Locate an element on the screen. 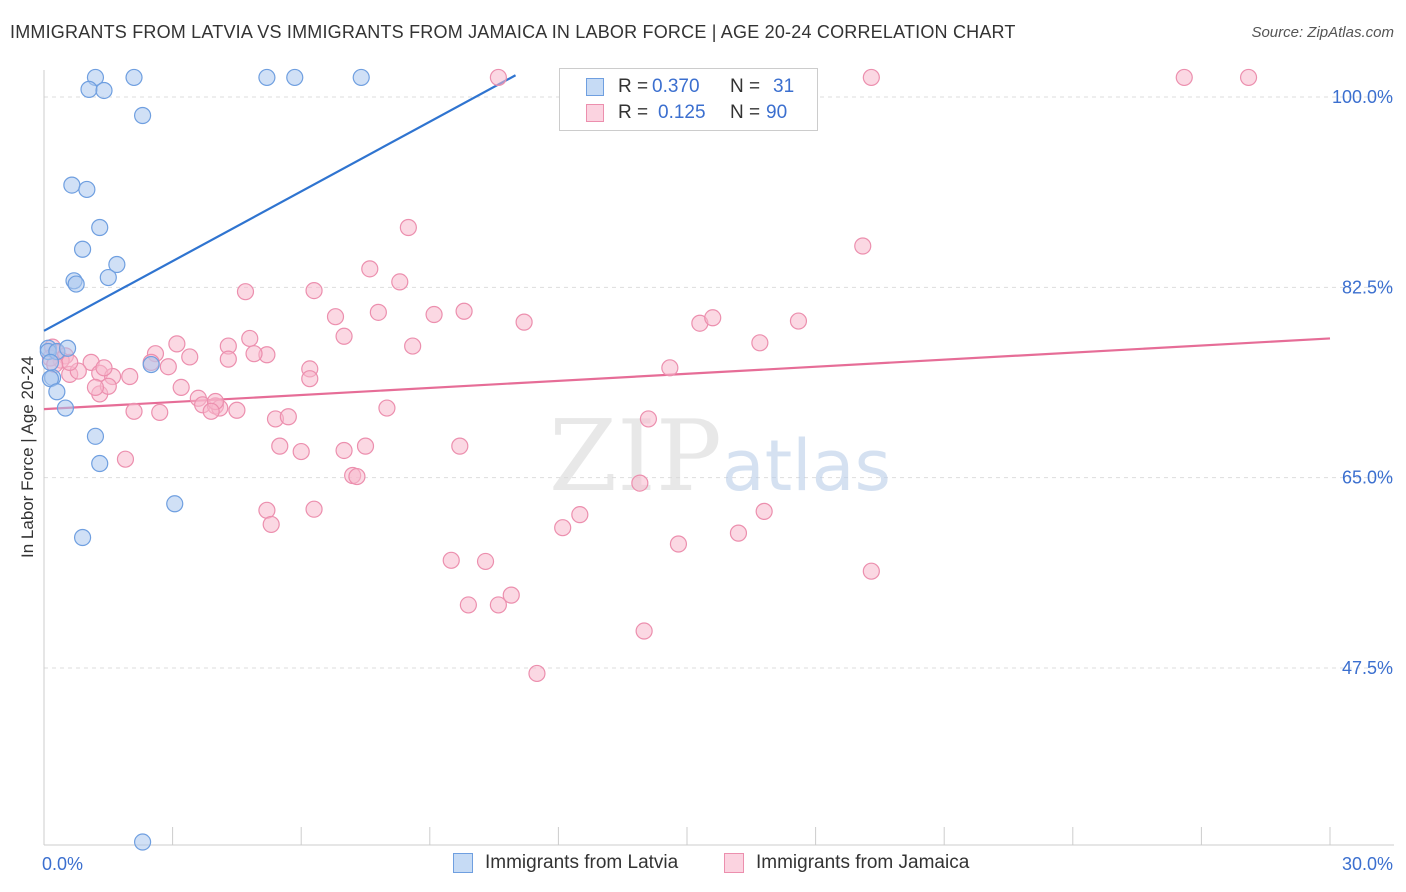 This screenshot has height=892, width=1406. legend-n-value-jamaica: 90 is located at coordinates (777, 112).